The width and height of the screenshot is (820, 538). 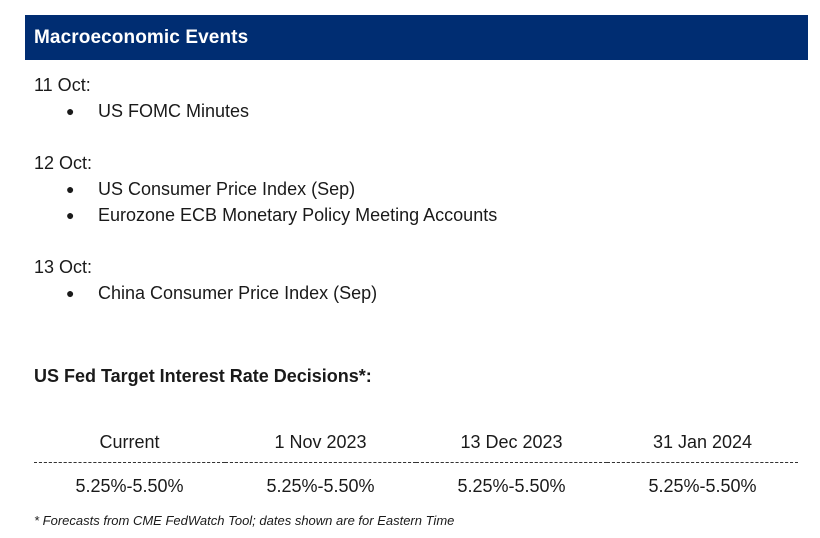 I want to click on column-header-date: 1 Nov 2023, so click(x=320, y=445).